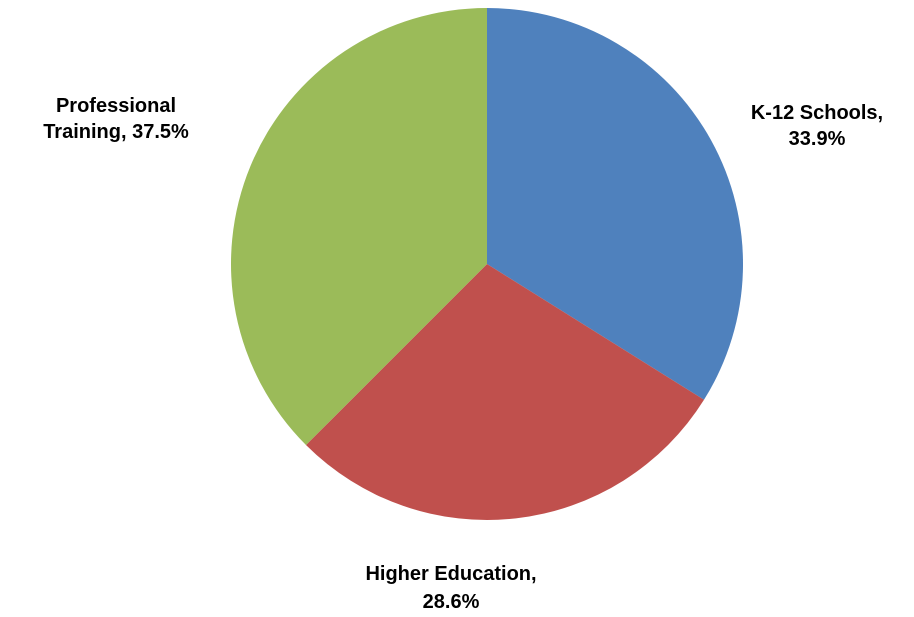 Image resolution: width=914 pixels, height=617 pixels. I want to click on pie-label-professional-training: Professional Training, 37.5%, so click(116, 119).